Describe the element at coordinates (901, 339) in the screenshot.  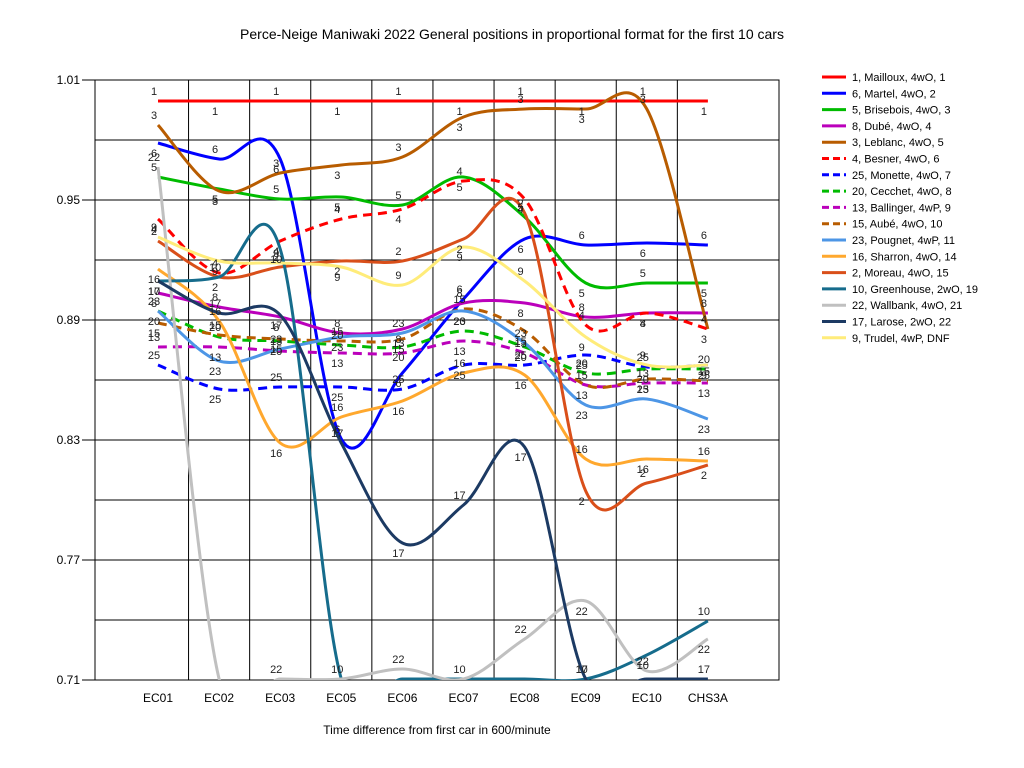
I see `legend-entry: 9, Trudel, 4wP, DNF` at that location.